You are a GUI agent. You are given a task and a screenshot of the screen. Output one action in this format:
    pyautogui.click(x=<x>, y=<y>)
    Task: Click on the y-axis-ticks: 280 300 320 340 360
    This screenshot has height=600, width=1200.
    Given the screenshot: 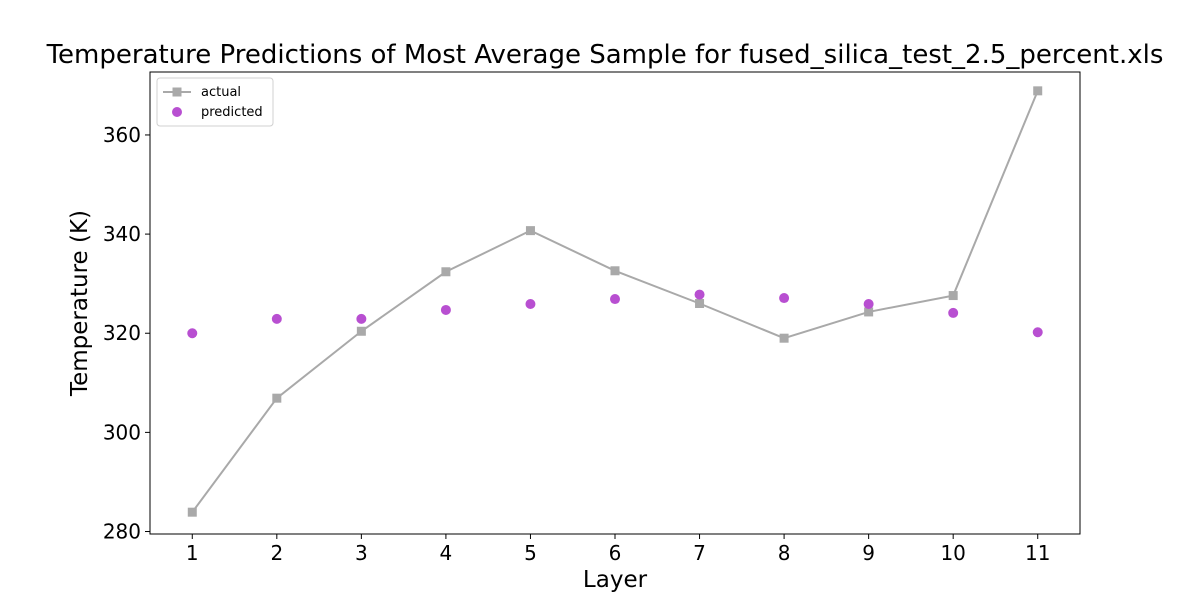 What is the action you would take?
    pyautogui.click(x=126, y=333)
    